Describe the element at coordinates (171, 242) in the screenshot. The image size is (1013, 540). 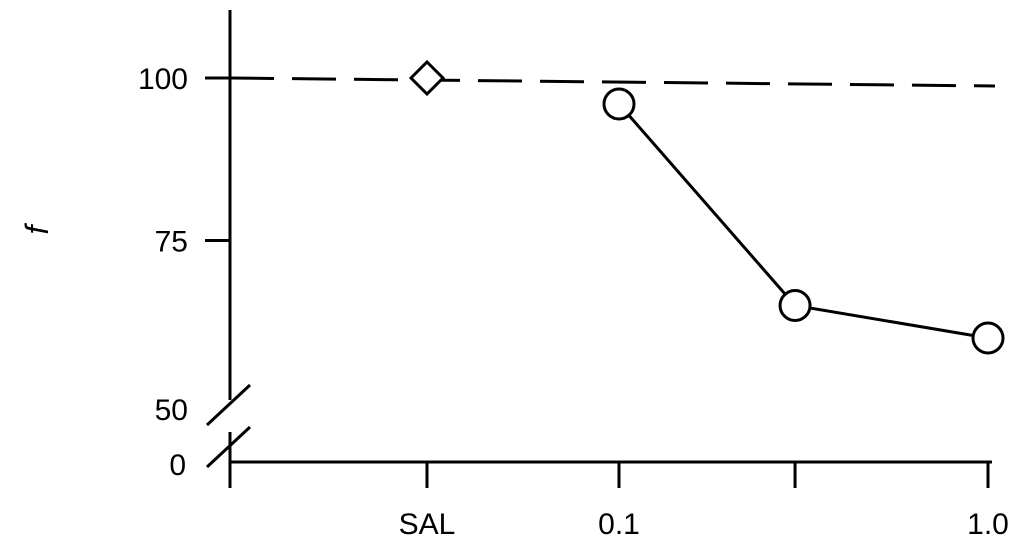
I see `y-tick-label: 75` at that location.